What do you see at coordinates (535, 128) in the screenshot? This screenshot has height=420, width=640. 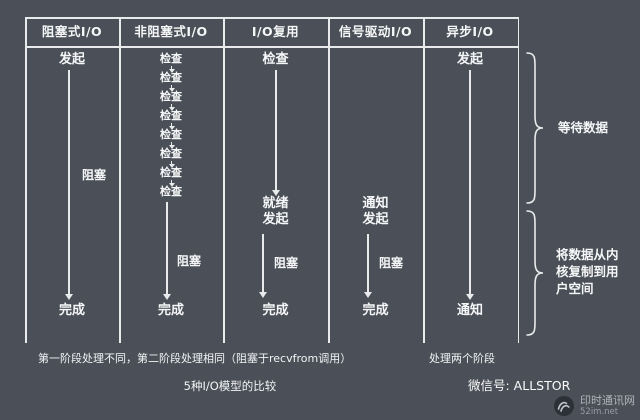 I see `wait-phase-brace-icon` at bounding box center [535, 128].